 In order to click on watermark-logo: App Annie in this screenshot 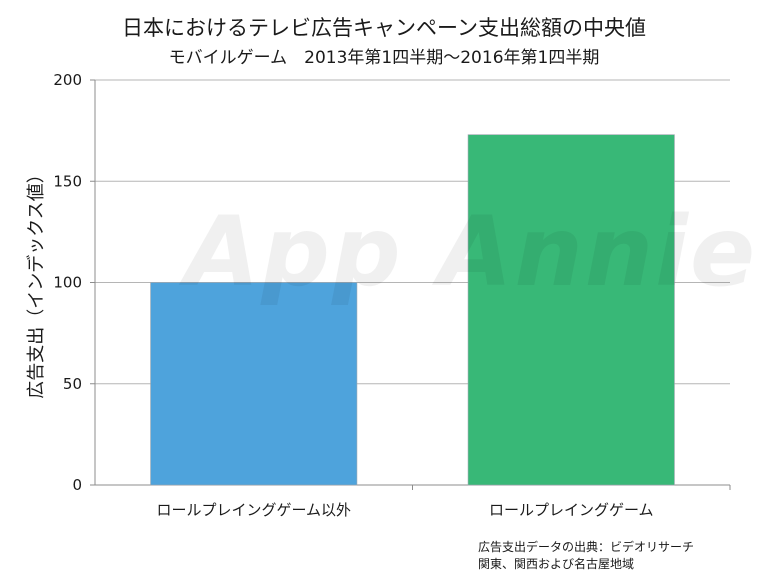, I will do `click(471, 252)`.